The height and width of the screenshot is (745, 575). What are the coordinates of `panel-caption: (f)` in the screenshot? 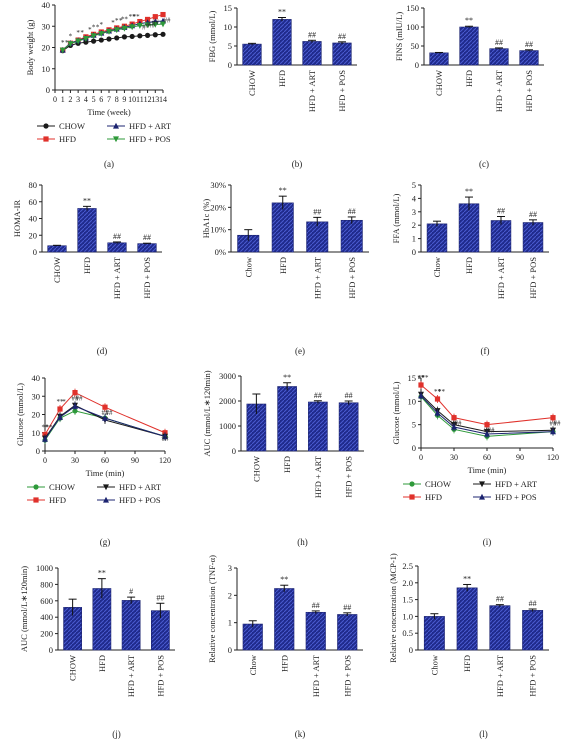 It's located at (485, 351).